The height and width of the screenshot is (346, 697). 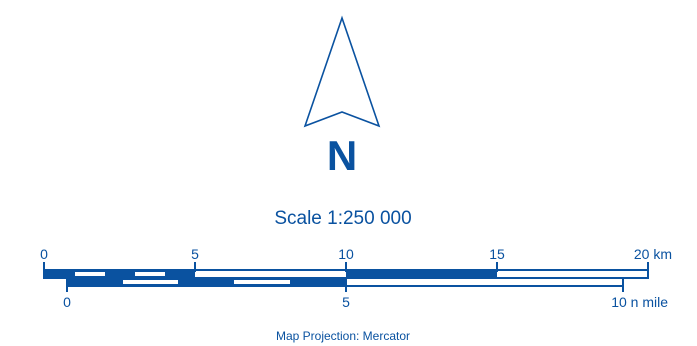 I want to click on km-tick-label-15: 15, so click(x=497, y=254).